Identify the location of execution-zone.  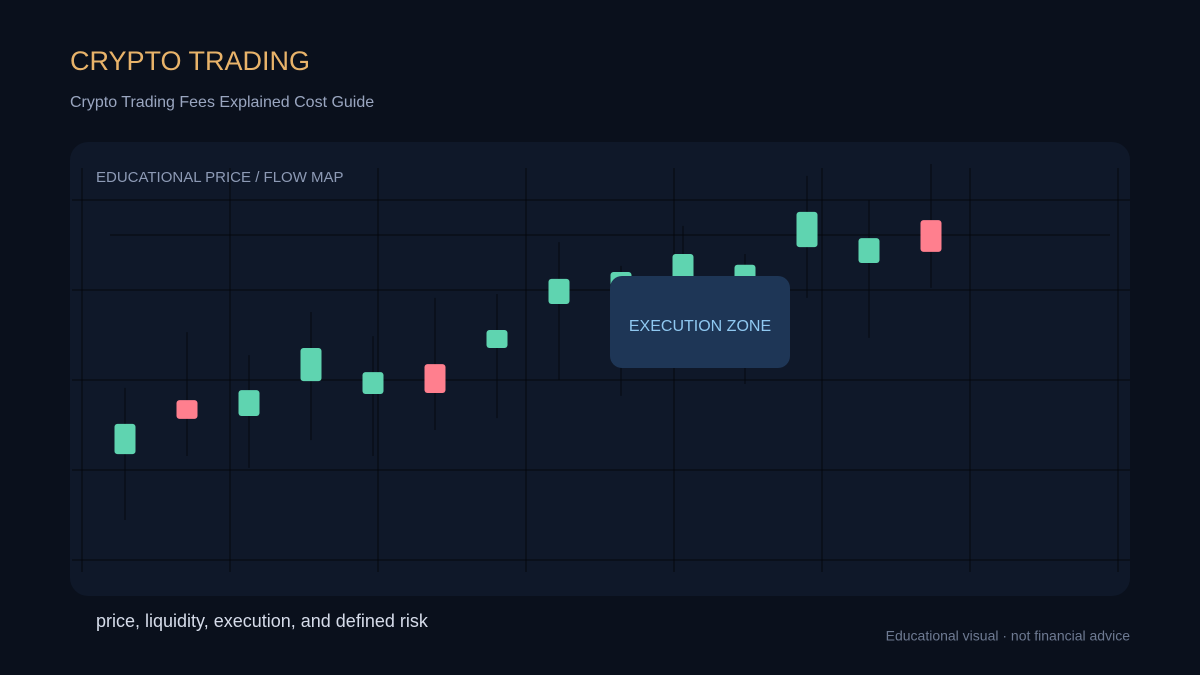
(700, 322).